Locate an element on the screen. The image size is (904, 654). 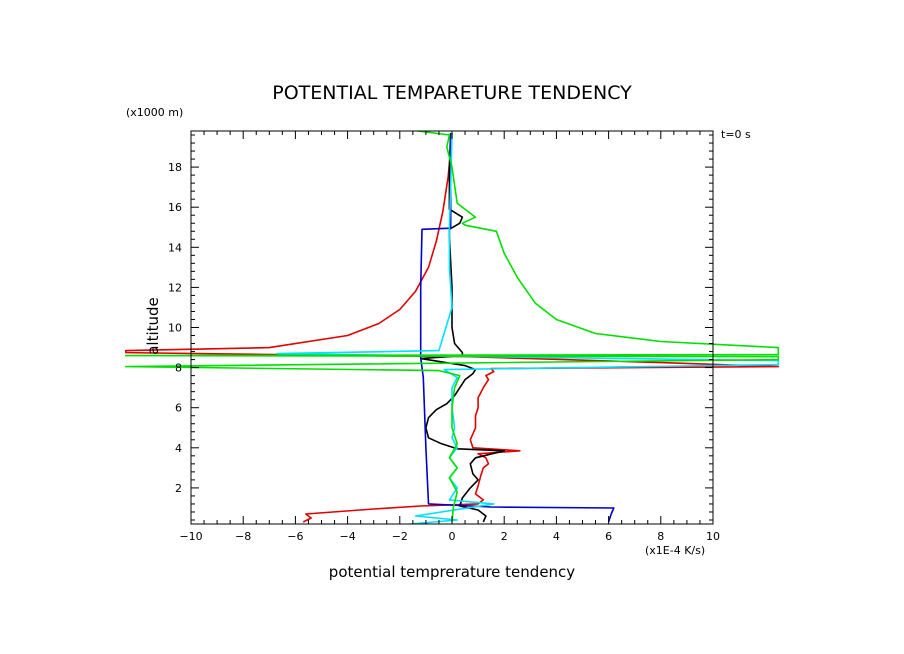
x-tick-label: −2 is located at coordinates (400, 536).